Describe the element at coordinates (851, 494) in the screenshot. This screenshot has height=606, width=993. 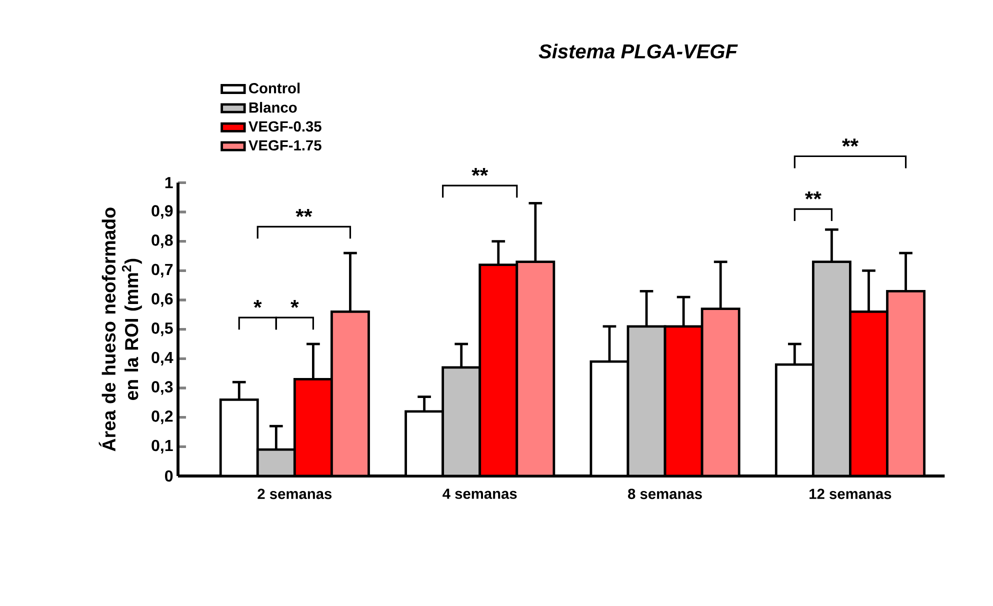
I see `x-tick-label: 12 semanas` at that location.